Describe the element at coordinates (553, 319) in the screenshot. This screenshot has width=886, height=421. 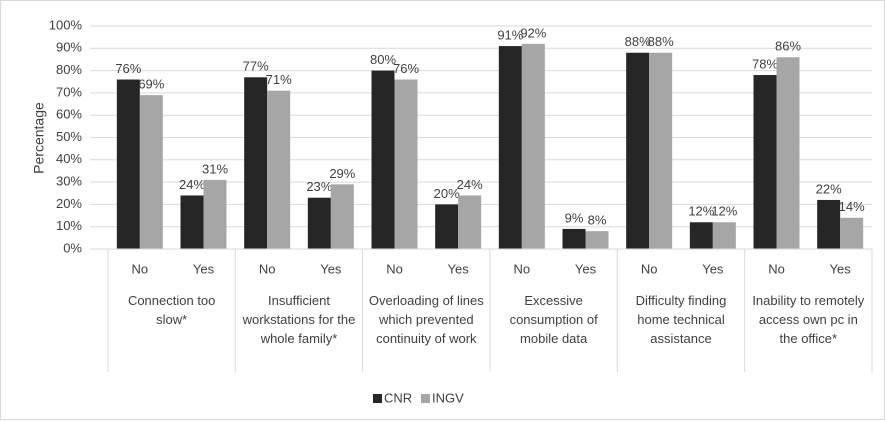
I see `group-label: Excessive consumption of mobile data` at that location.